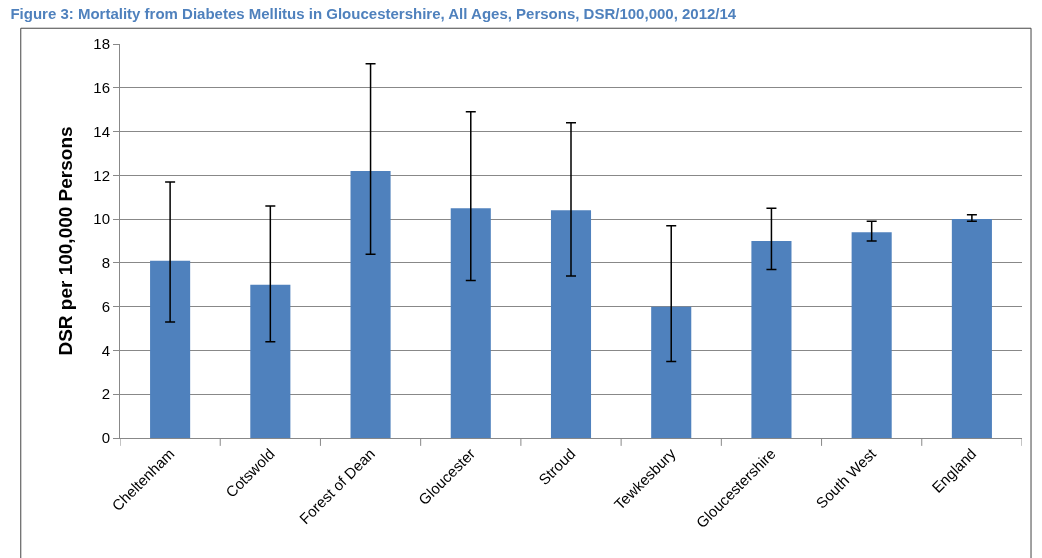 Image resolution: width=1042 pixels, height=558 pixels. Describe the element at coordinates (105, 306) in the screenshot. I see `y-tick-label: 6` at that location.